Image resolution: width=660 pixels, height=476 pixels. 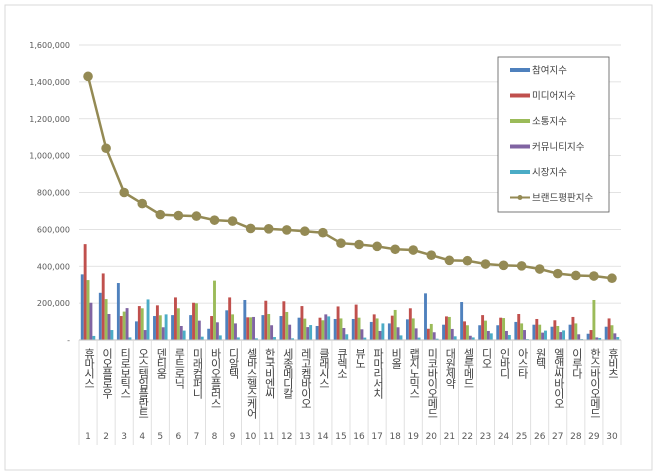 I want to click on y-tick-label: 1,000,000, so click(x=49, y=156).